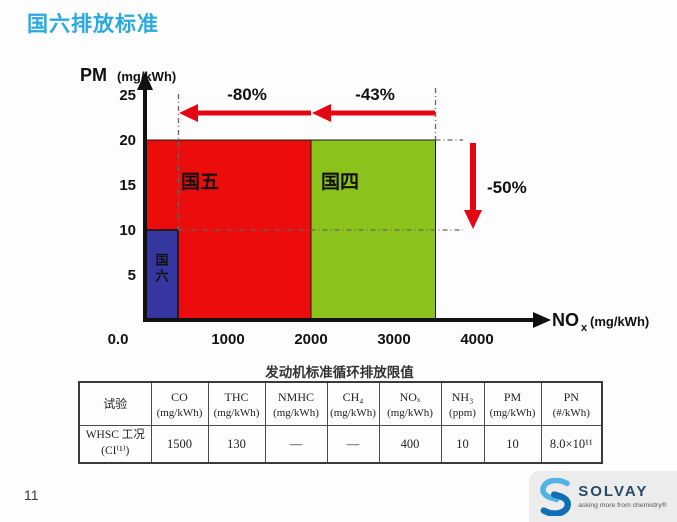  What do you see at coordinates (236, 403) in the screenshot?
I see `col-header-thc: THC (mg/kWh)` at bounding box center [236, 403].